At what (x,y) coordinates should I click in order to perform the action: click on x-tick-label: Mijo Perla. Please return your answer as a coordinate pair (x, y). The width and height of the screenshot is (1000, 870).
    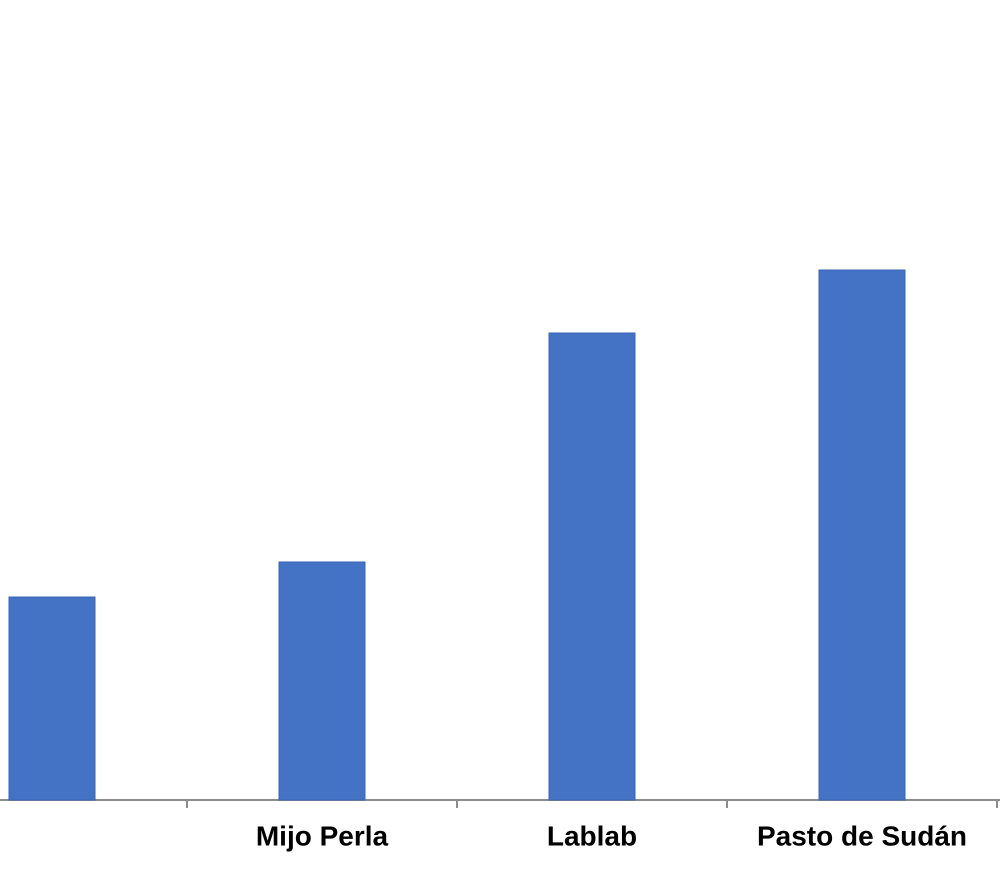
    Looking at the image, I should click on (322, 835).